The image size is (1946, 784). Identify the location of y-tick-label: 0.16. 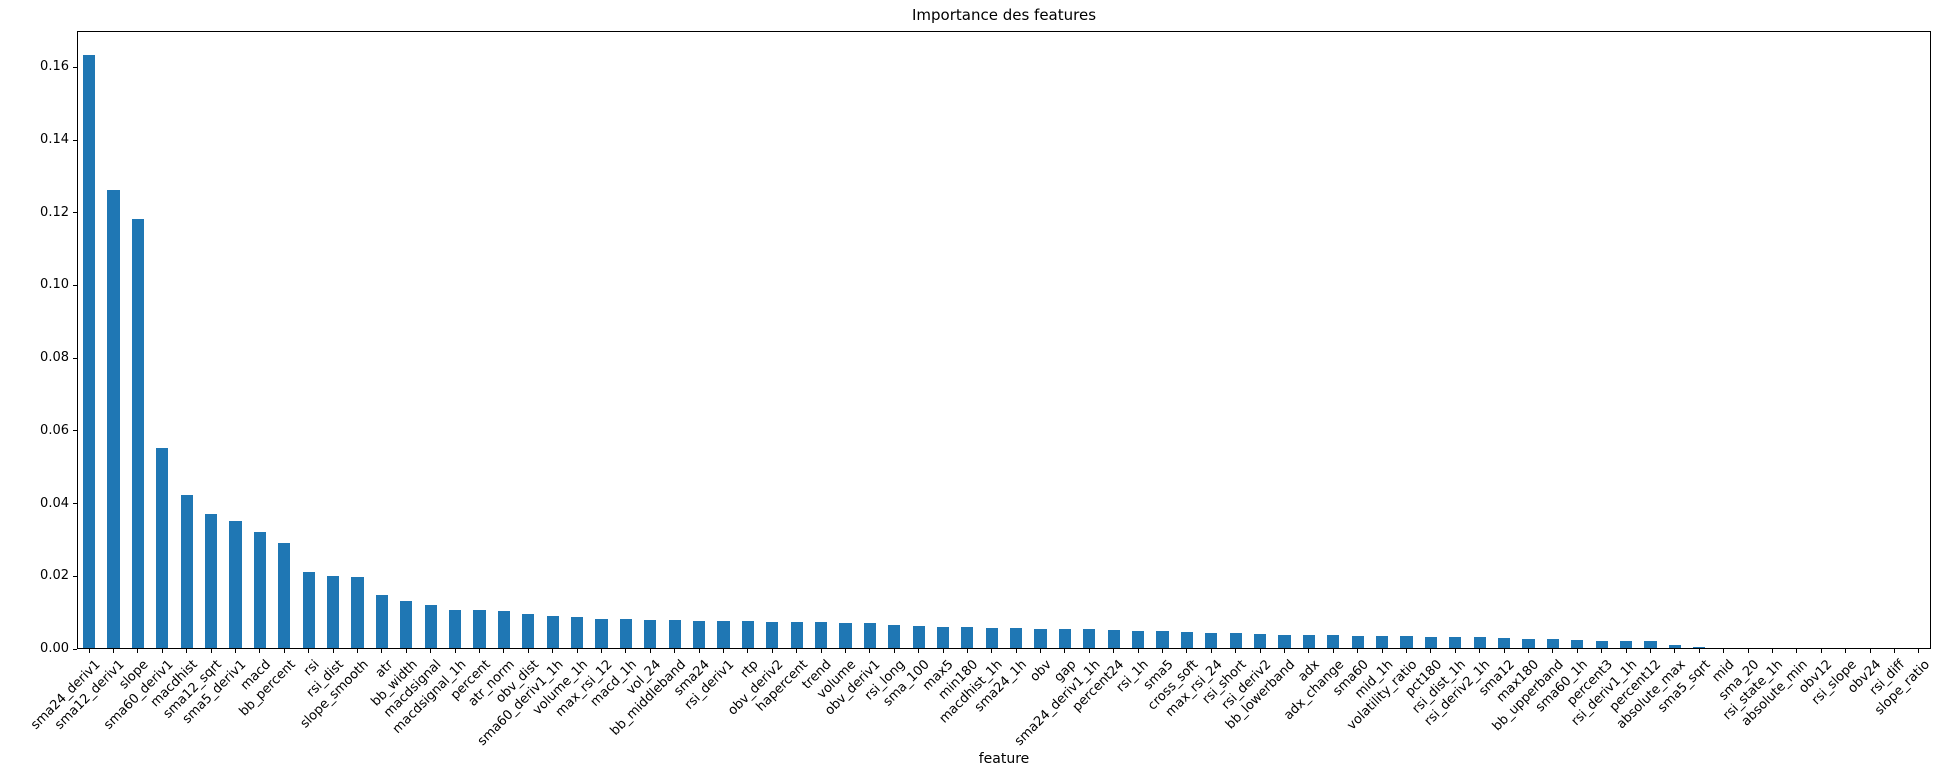
(54, 67).